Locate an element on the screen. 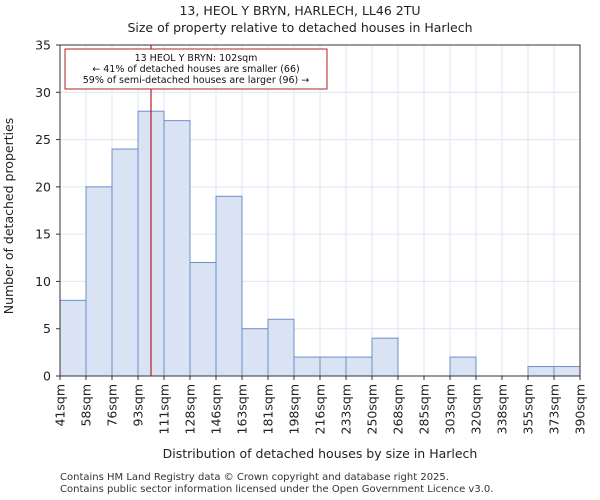 The image size is (600, 500). x-tick-label: 111sqm is located at coordinates (164, 409).